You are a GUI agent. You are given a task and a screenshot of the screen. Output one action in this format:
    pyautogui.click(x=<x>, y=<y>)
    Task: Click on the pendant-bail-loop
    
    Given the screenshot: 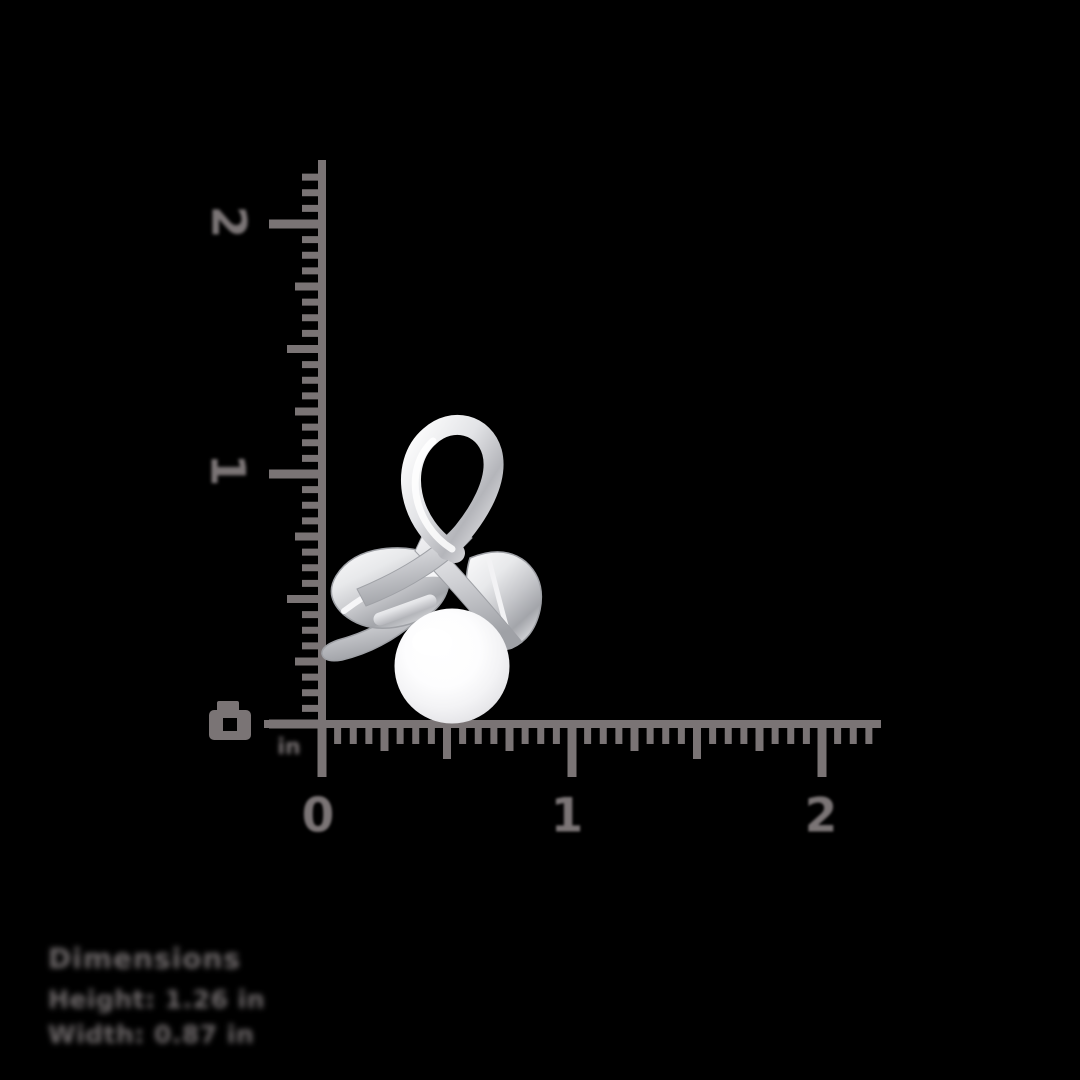 What is the action you would take?
    pyautogui.click(x=452, y=488)
    